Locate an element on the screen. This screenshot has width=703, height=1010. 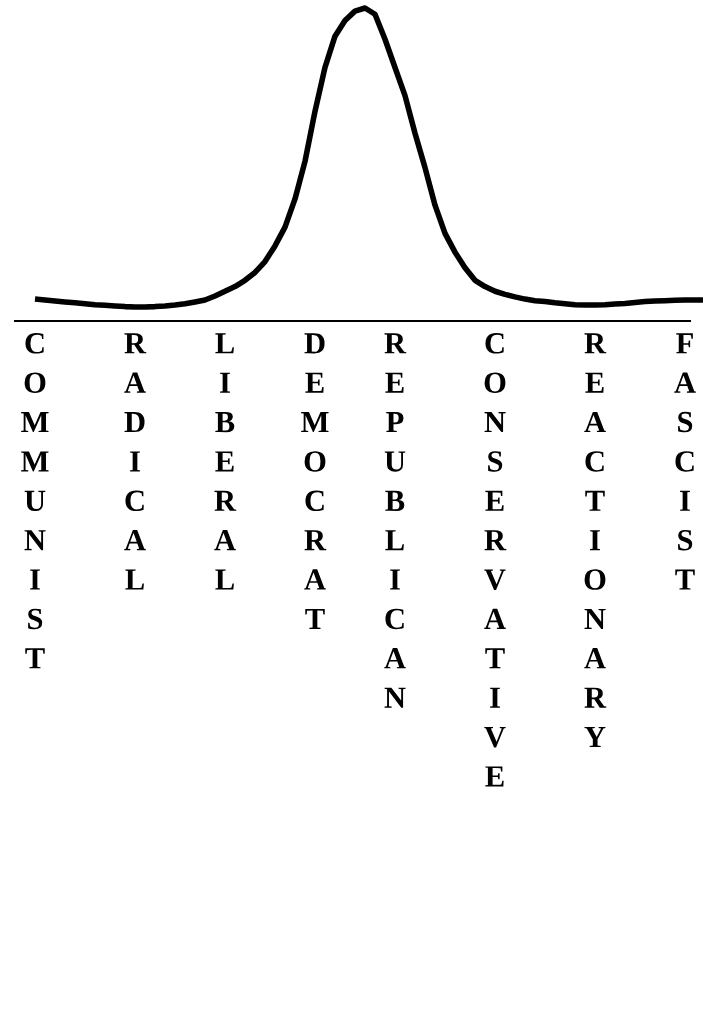
category-label: REPUBLICAN is located at coordinates (395, 520).